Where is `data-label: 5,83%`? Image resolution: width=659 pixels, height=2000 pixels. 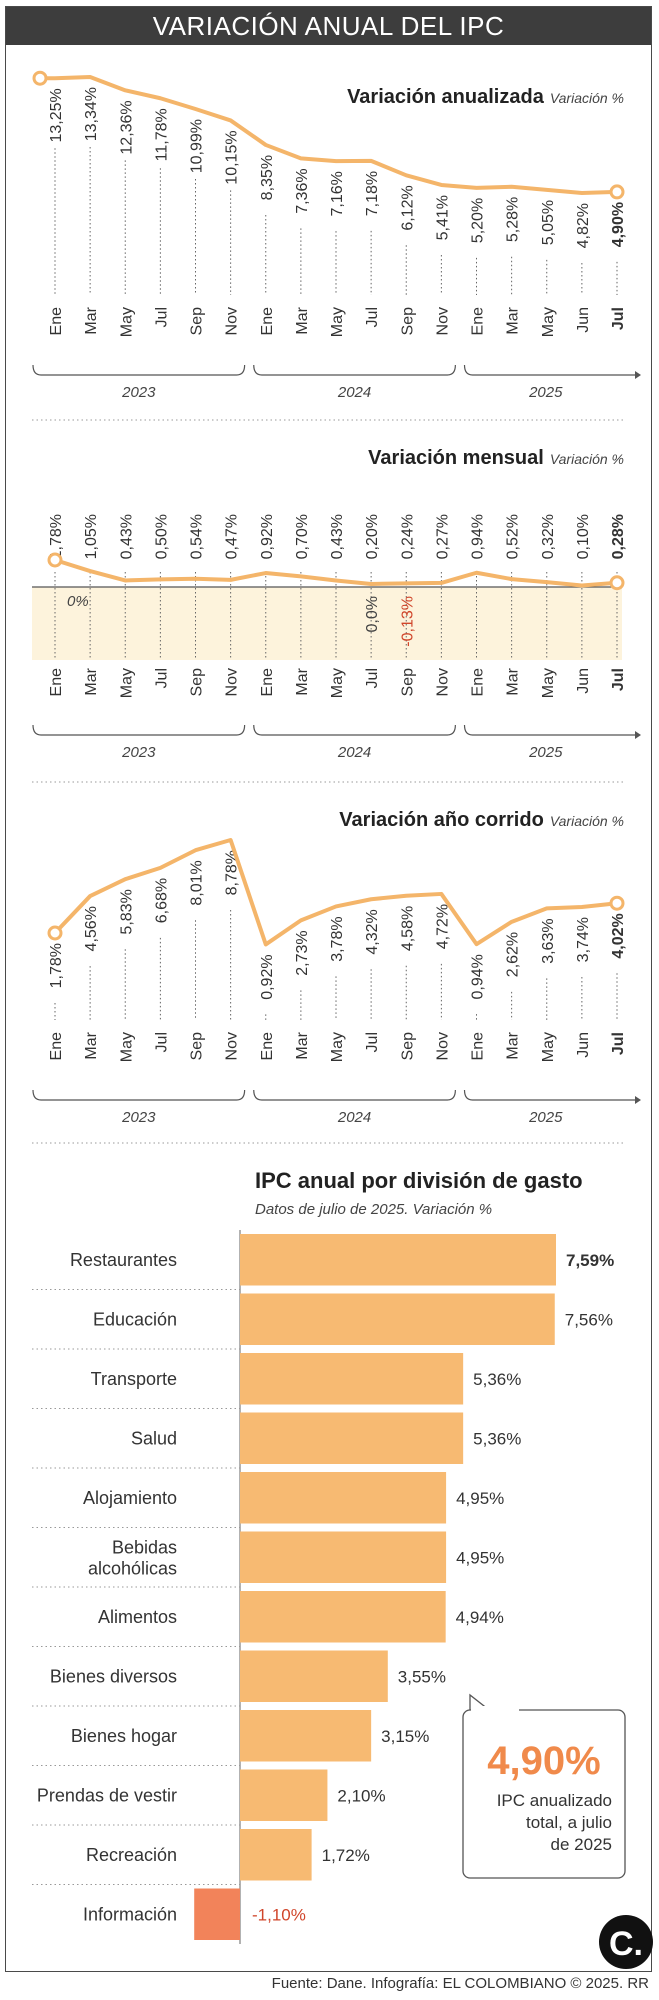 data-label: 5,83% is located at coordinates (126, 911).